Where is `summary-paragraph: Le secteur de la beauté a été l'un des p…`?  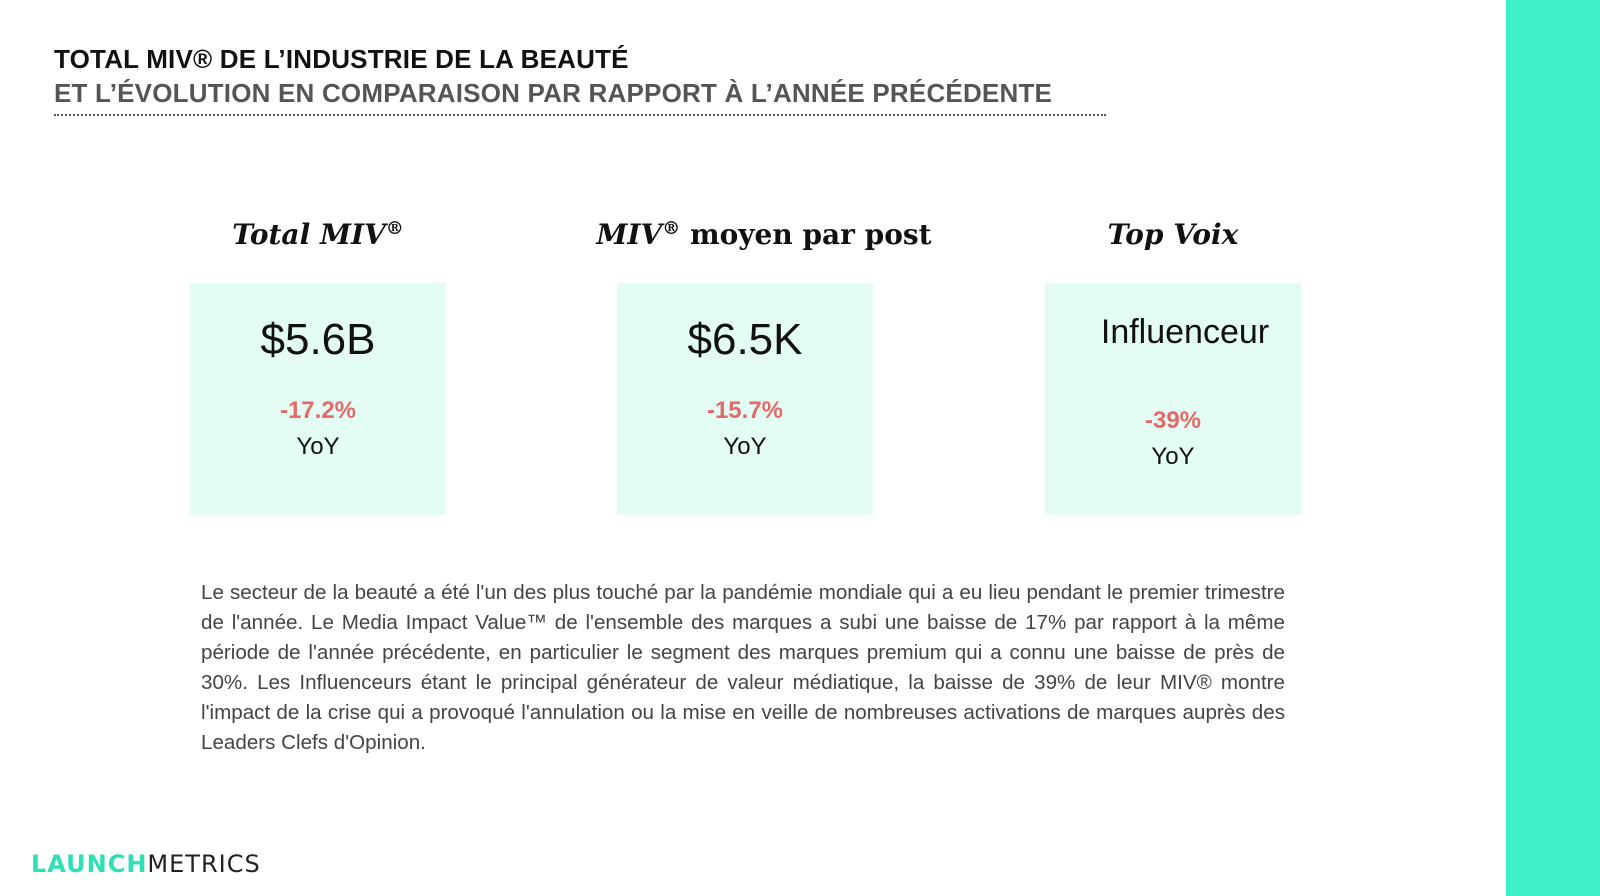
summary-paragraph: Le secteur de la beauté a été l'un des p… is located at coordinates (743, 667).